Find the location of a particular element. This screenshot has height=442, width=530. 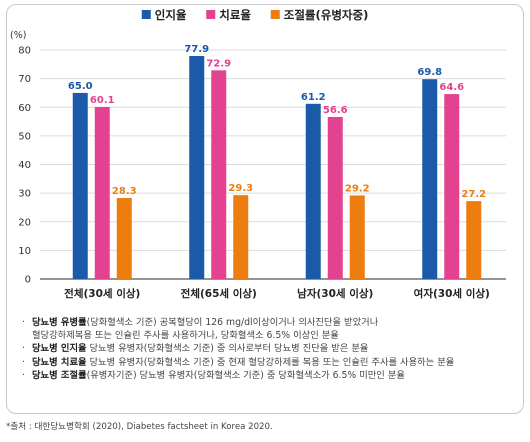

data-label: 69.8 is located at coordinates (429, 72).